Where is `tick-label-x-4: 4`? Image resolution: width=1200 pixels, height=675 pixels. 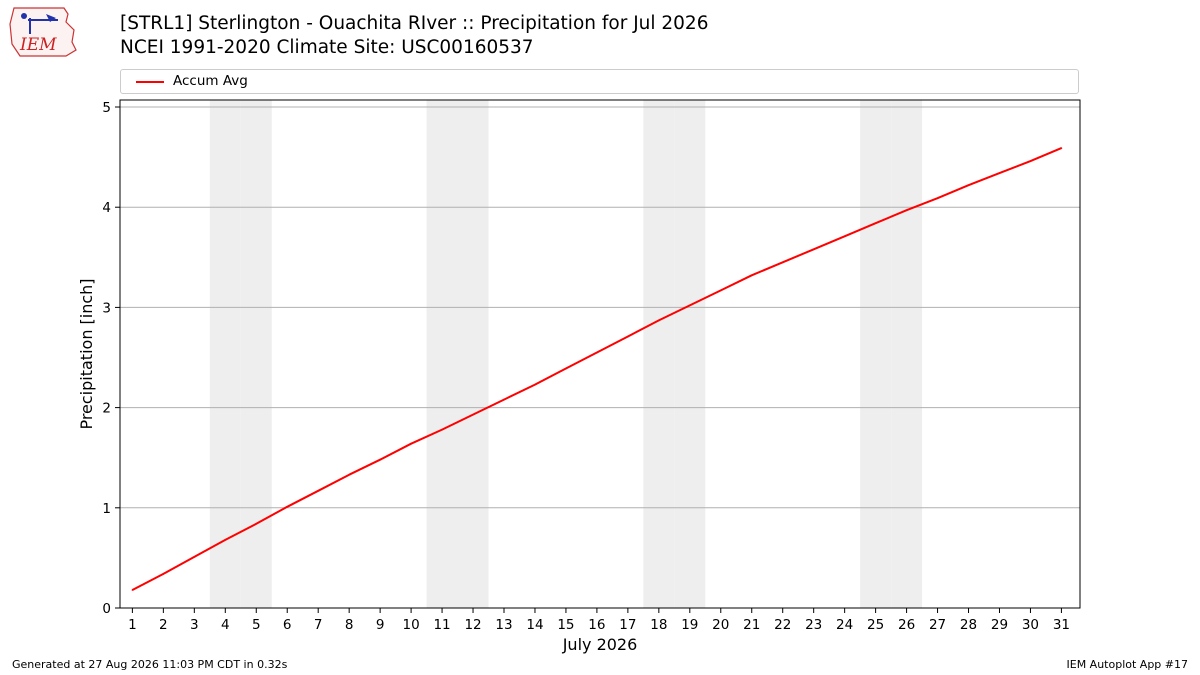
tick-label-x-4: 4 is located at coordinates (225, 625).